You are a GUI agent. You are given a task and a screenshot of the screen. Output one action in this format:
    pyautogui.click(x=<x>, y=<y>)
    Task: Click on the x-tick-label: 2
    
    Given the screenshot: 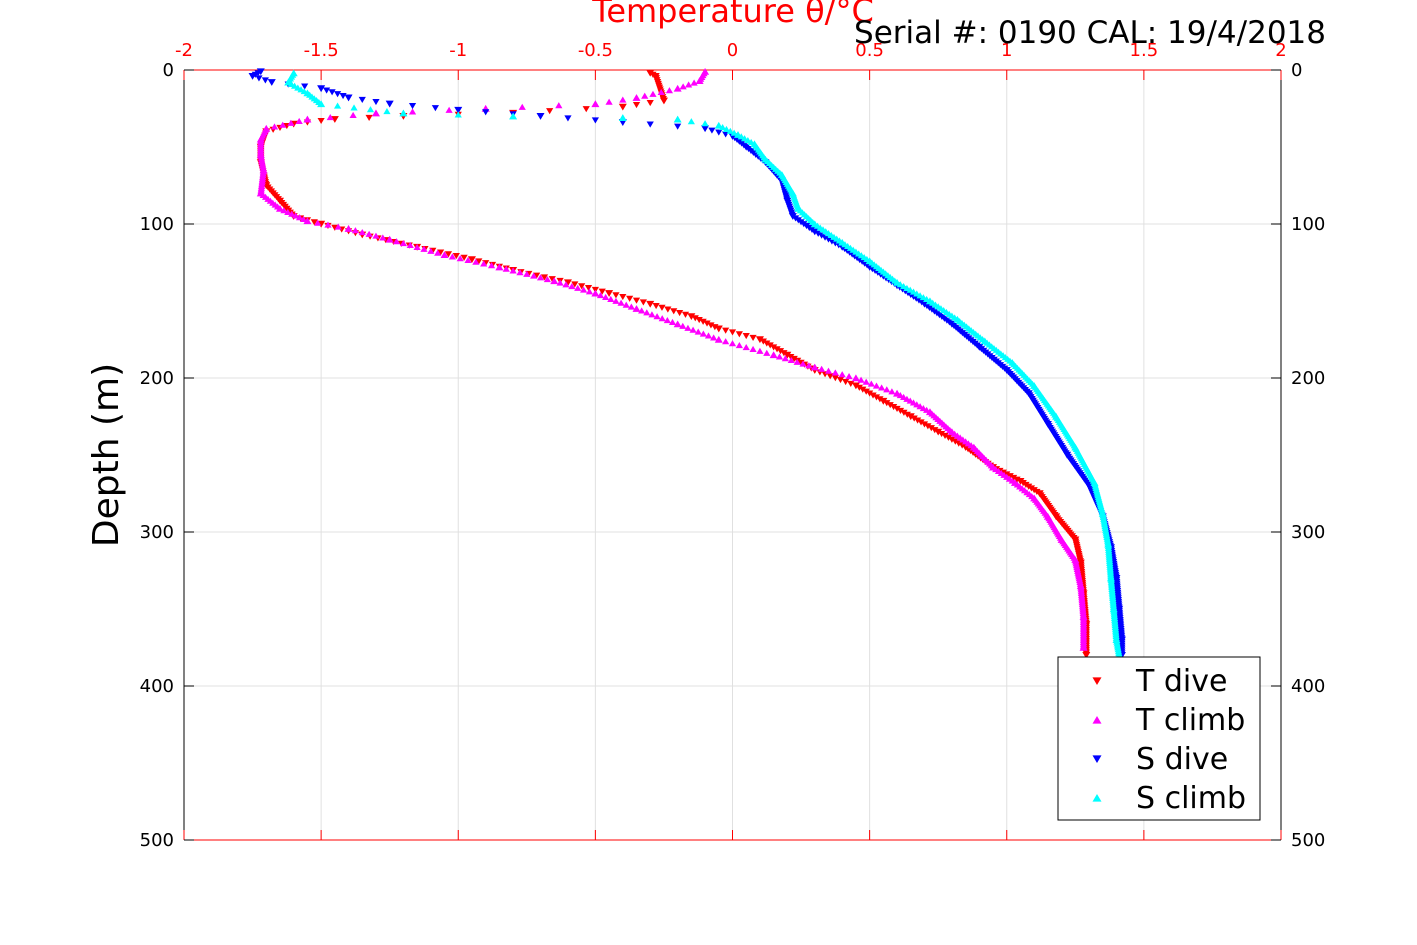 What is the action you would take?
    pyautogui.click(x=1280, y=50)
    